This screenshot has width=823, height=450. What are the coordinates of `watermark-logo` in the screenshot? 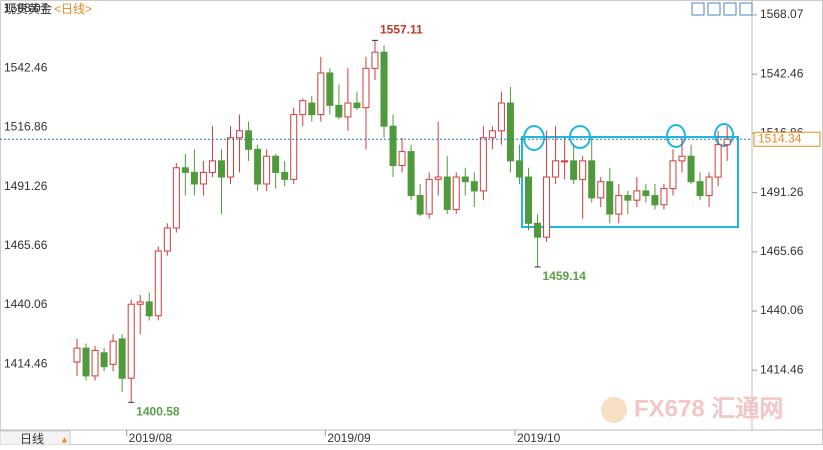 It's located at (614, 410).